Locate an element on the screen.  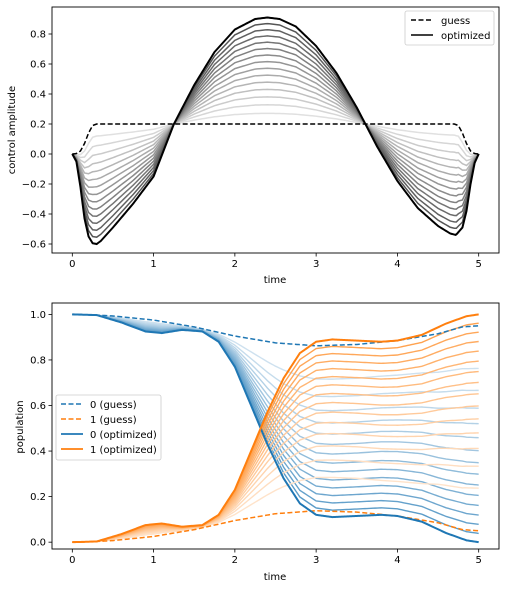
y-tick-label: −0.4 is located at coordinates (34, 215).